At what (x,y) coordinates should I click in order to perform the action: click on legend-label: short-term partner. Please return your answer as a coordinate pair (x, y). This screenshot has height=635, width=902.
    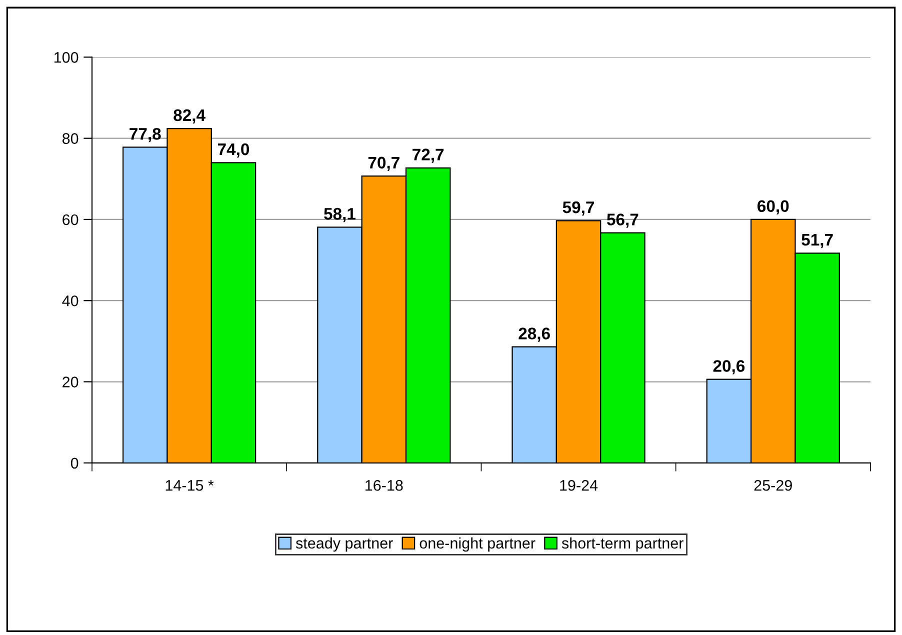
    Looking at the image, I should click on (623, 544).